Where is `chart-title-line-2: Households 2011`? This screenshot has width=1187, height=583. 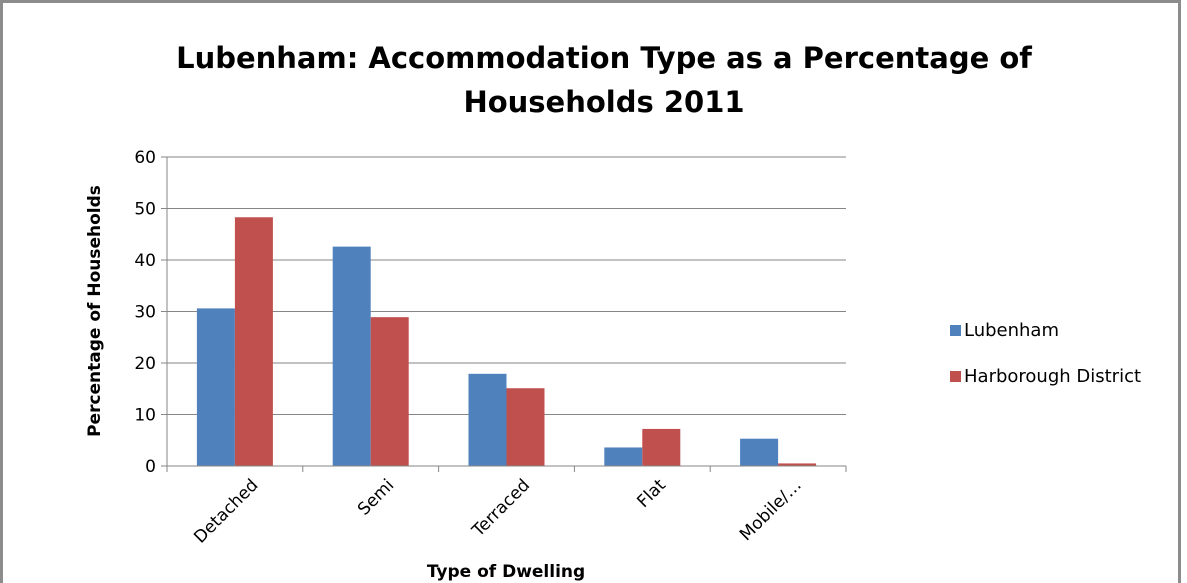
chart-title-line-2: Households 2011 is located at coordinates (603, 102).